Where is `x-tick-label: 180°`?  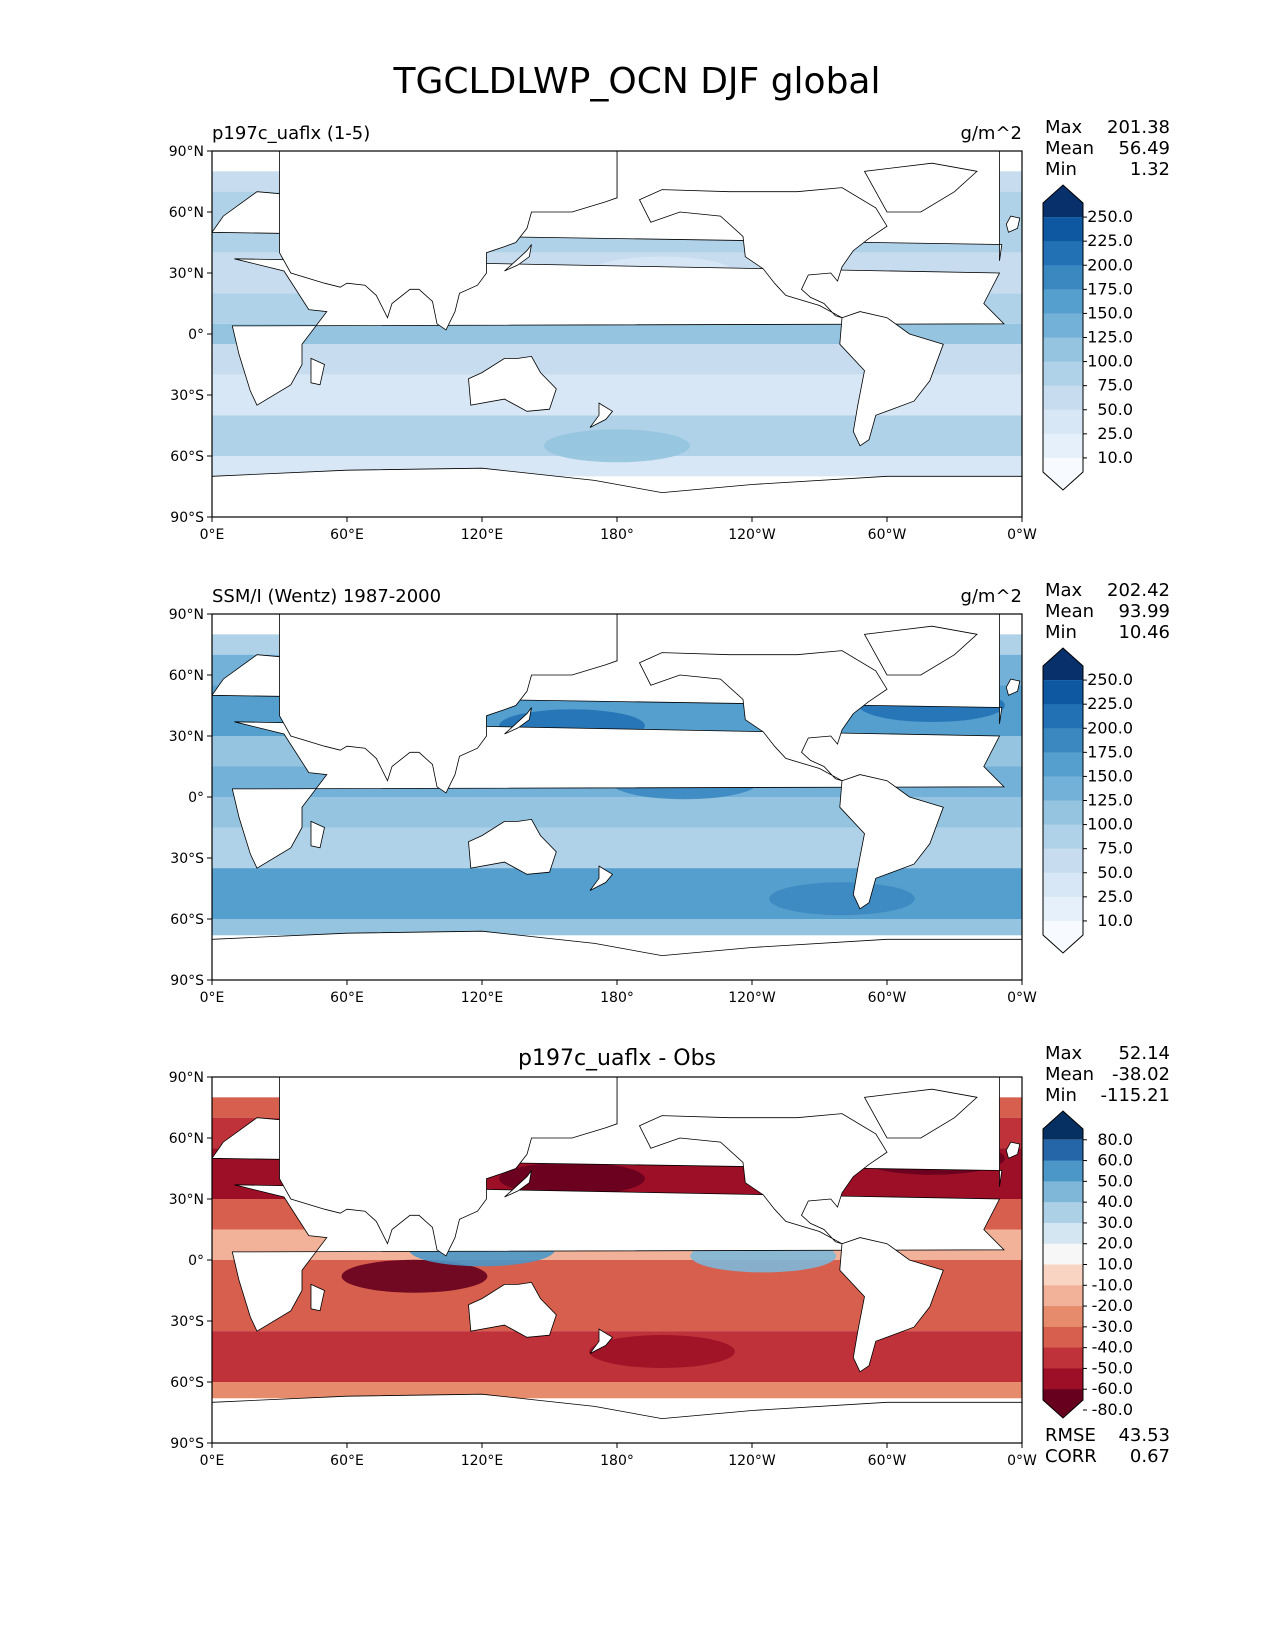 x-tick-label: 180° is located at coordinates (617, 535).